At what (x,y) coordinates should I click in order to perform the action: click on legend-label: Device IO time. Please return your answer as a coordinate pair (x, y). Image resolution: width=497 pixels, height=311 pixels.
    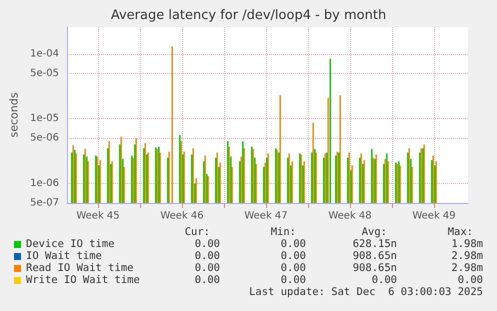
    Looking at the image, I should click on (70, 244).